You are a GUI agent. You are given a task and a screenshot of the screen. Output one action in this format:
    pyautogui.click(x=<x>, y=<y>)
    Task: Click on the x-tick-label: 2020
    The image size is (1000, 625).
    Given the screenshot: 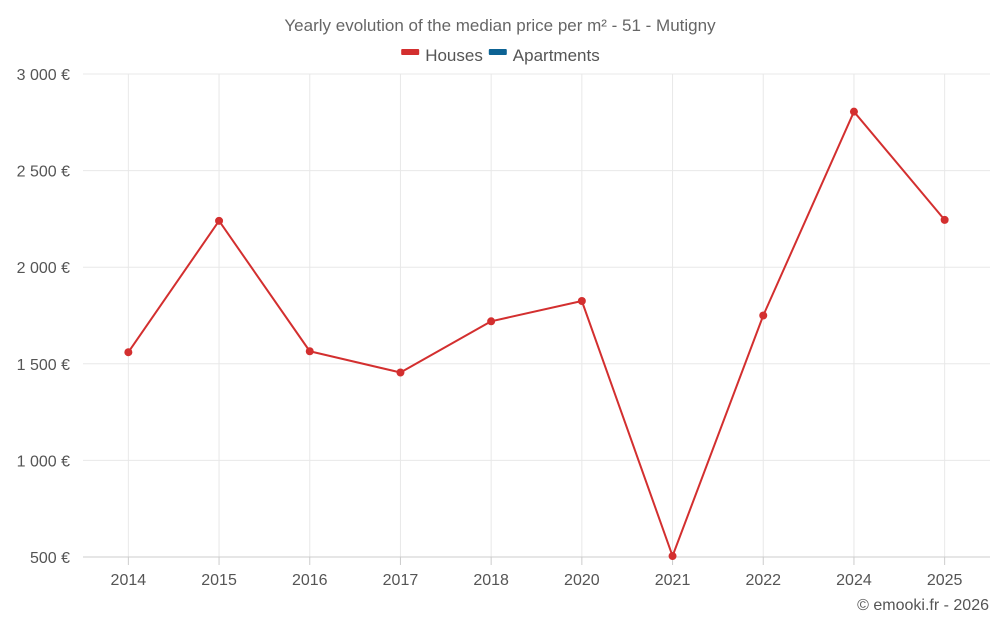 What is the action you would take?
    pyautogui.click(x=582, y=580)
    